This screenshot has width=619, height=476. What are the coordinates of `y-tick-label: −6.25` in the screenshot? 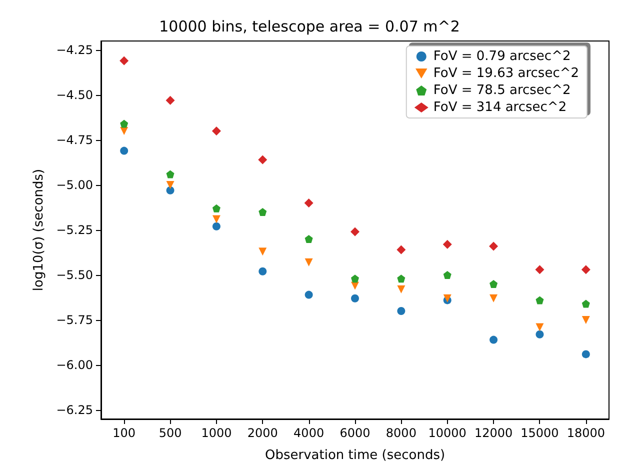 It's located at (74, 410).